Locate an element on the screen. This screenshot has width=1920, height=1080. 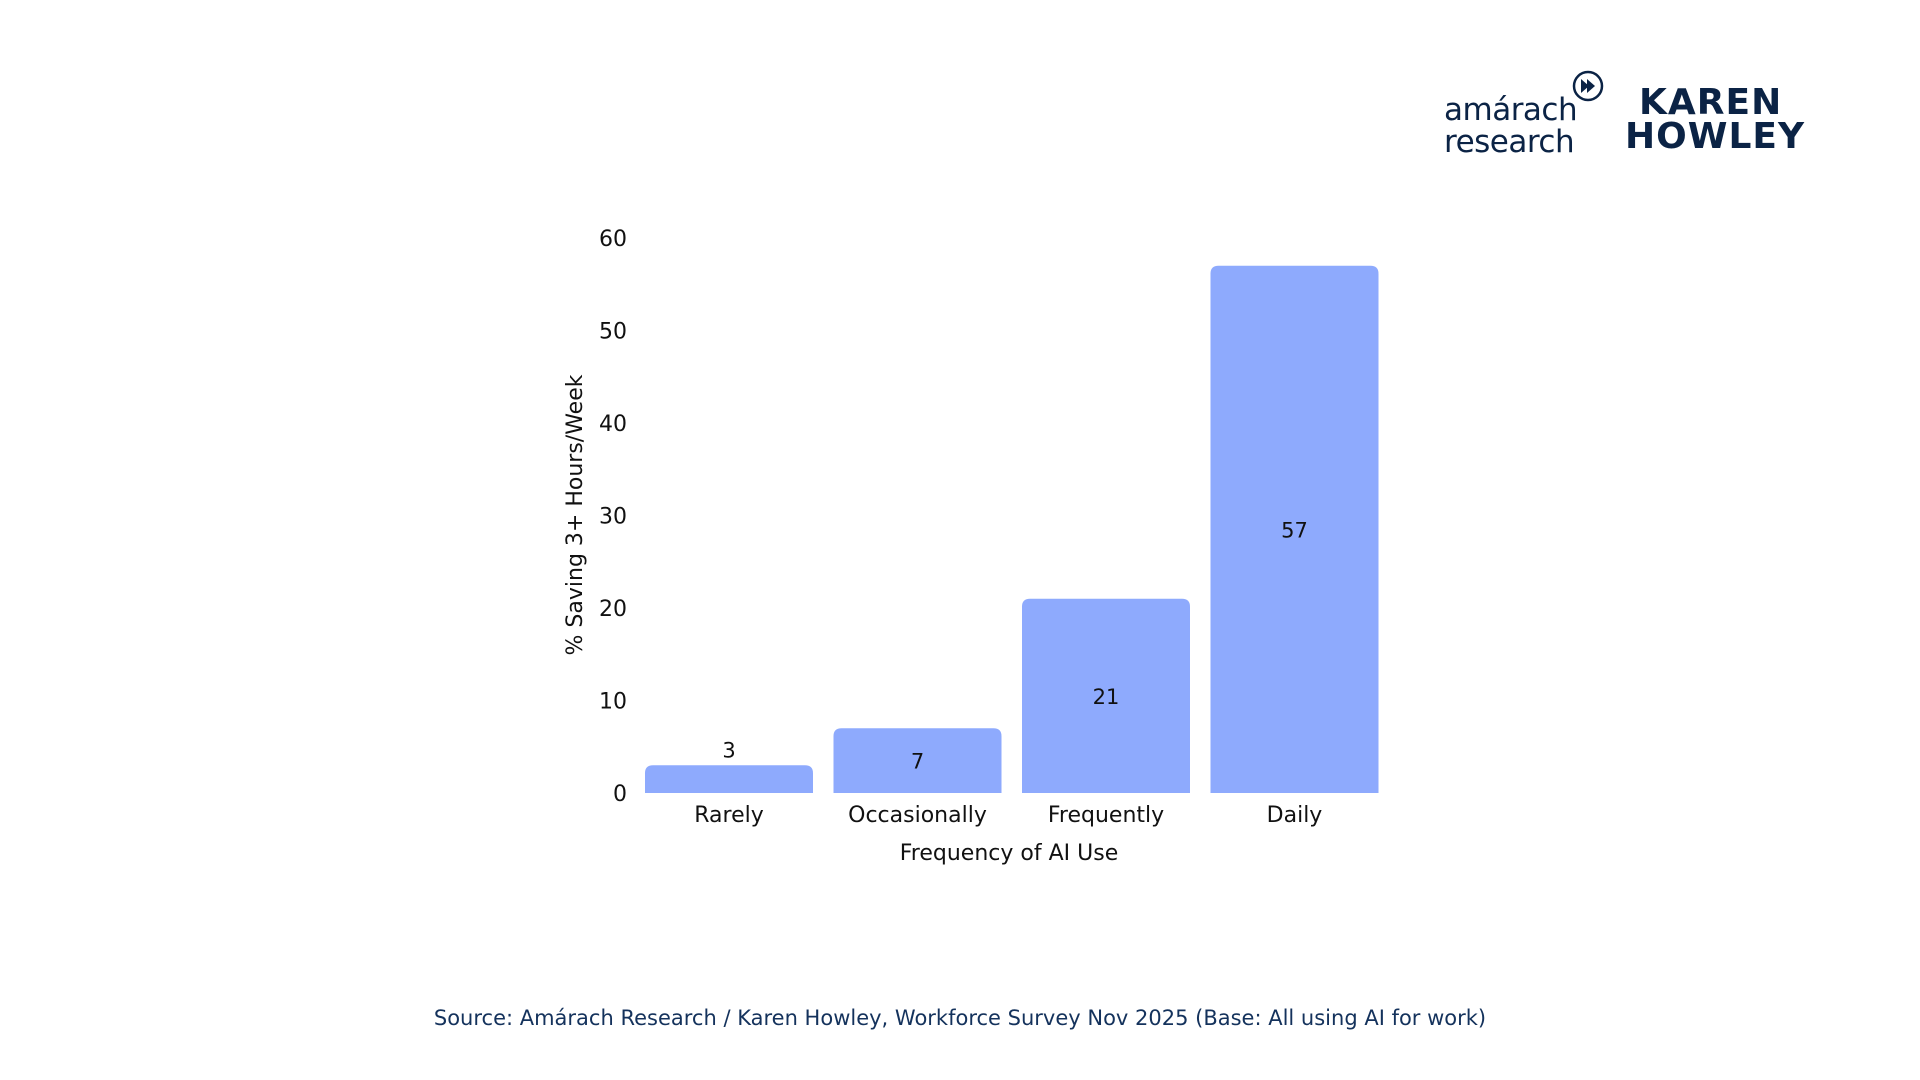
data-label: 21 is located at coordinates (1106, 697).